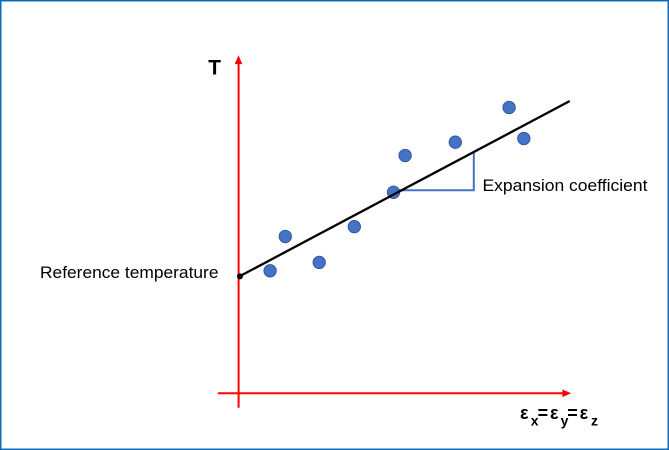 The width and height of the screenshot is (669, 450). I want to click on svg-text: x, so click(535, 421).